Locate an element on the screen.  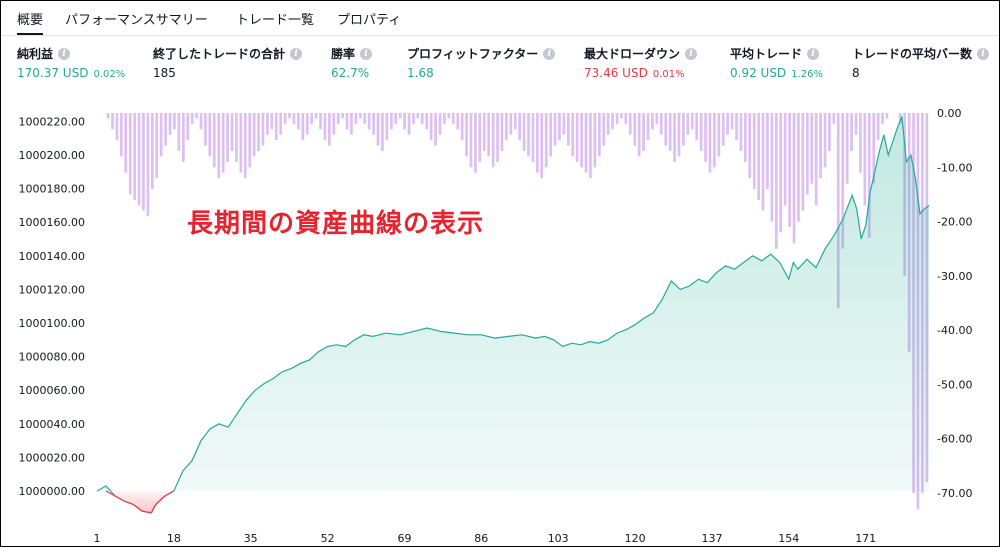
x-tick-label: 154 is located at coordinates (788, 538).